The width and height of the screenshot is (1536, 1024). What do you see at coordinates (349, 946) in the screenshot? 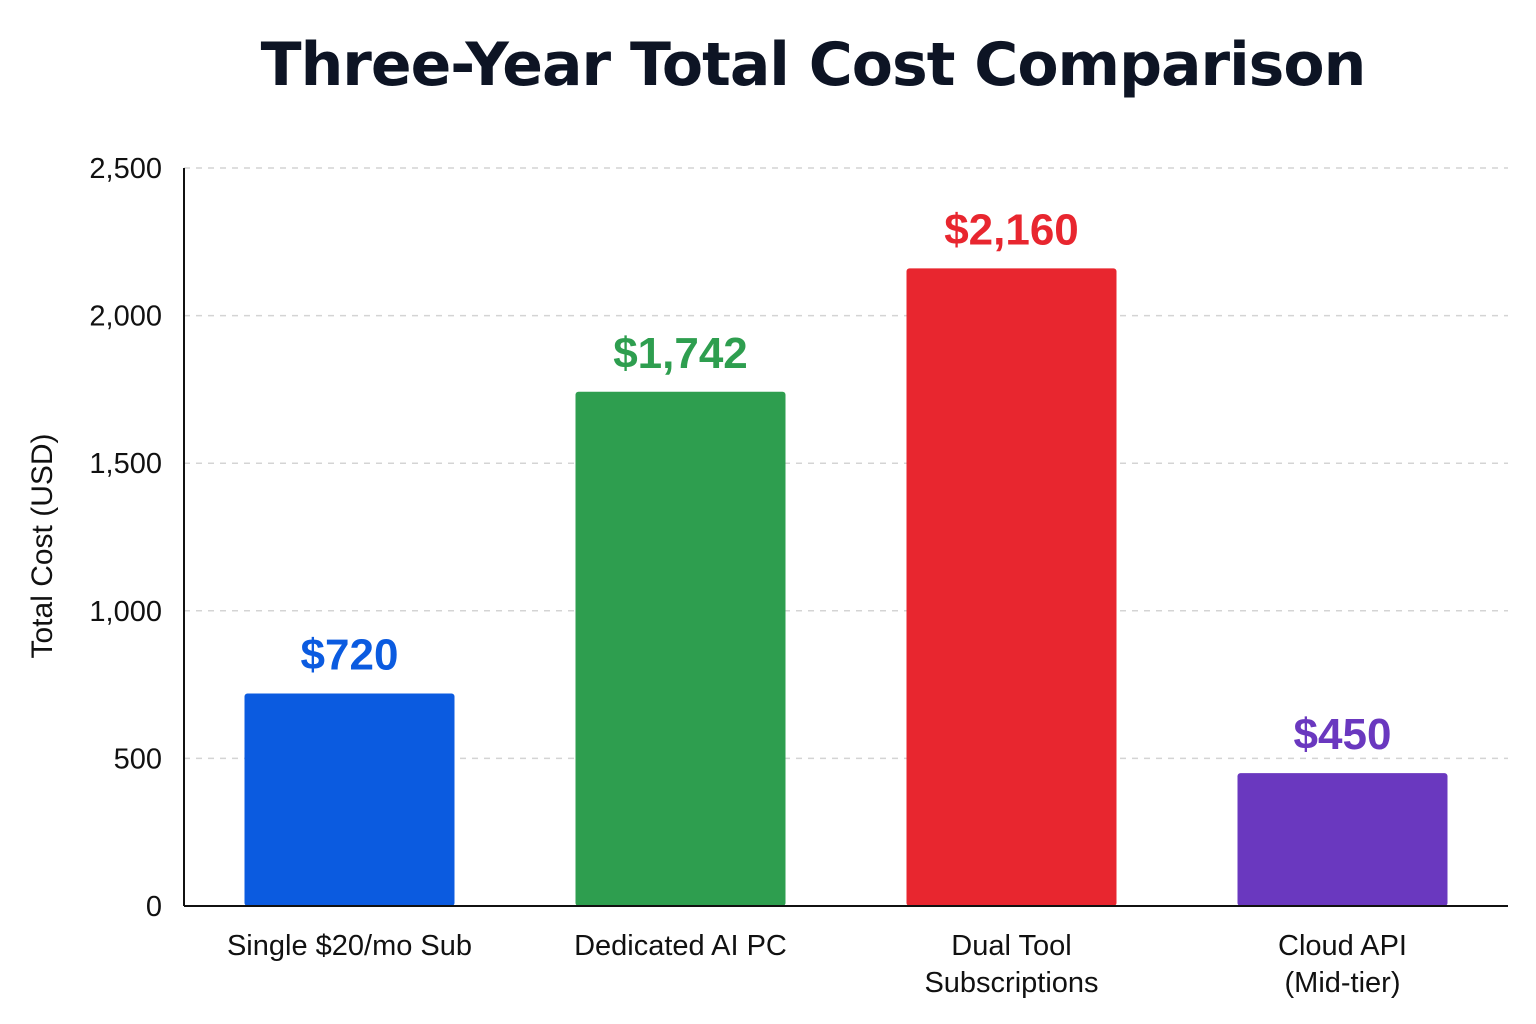
I see `x-tick-label: Single $20/mo Sub` at bounding box center [349, 946].